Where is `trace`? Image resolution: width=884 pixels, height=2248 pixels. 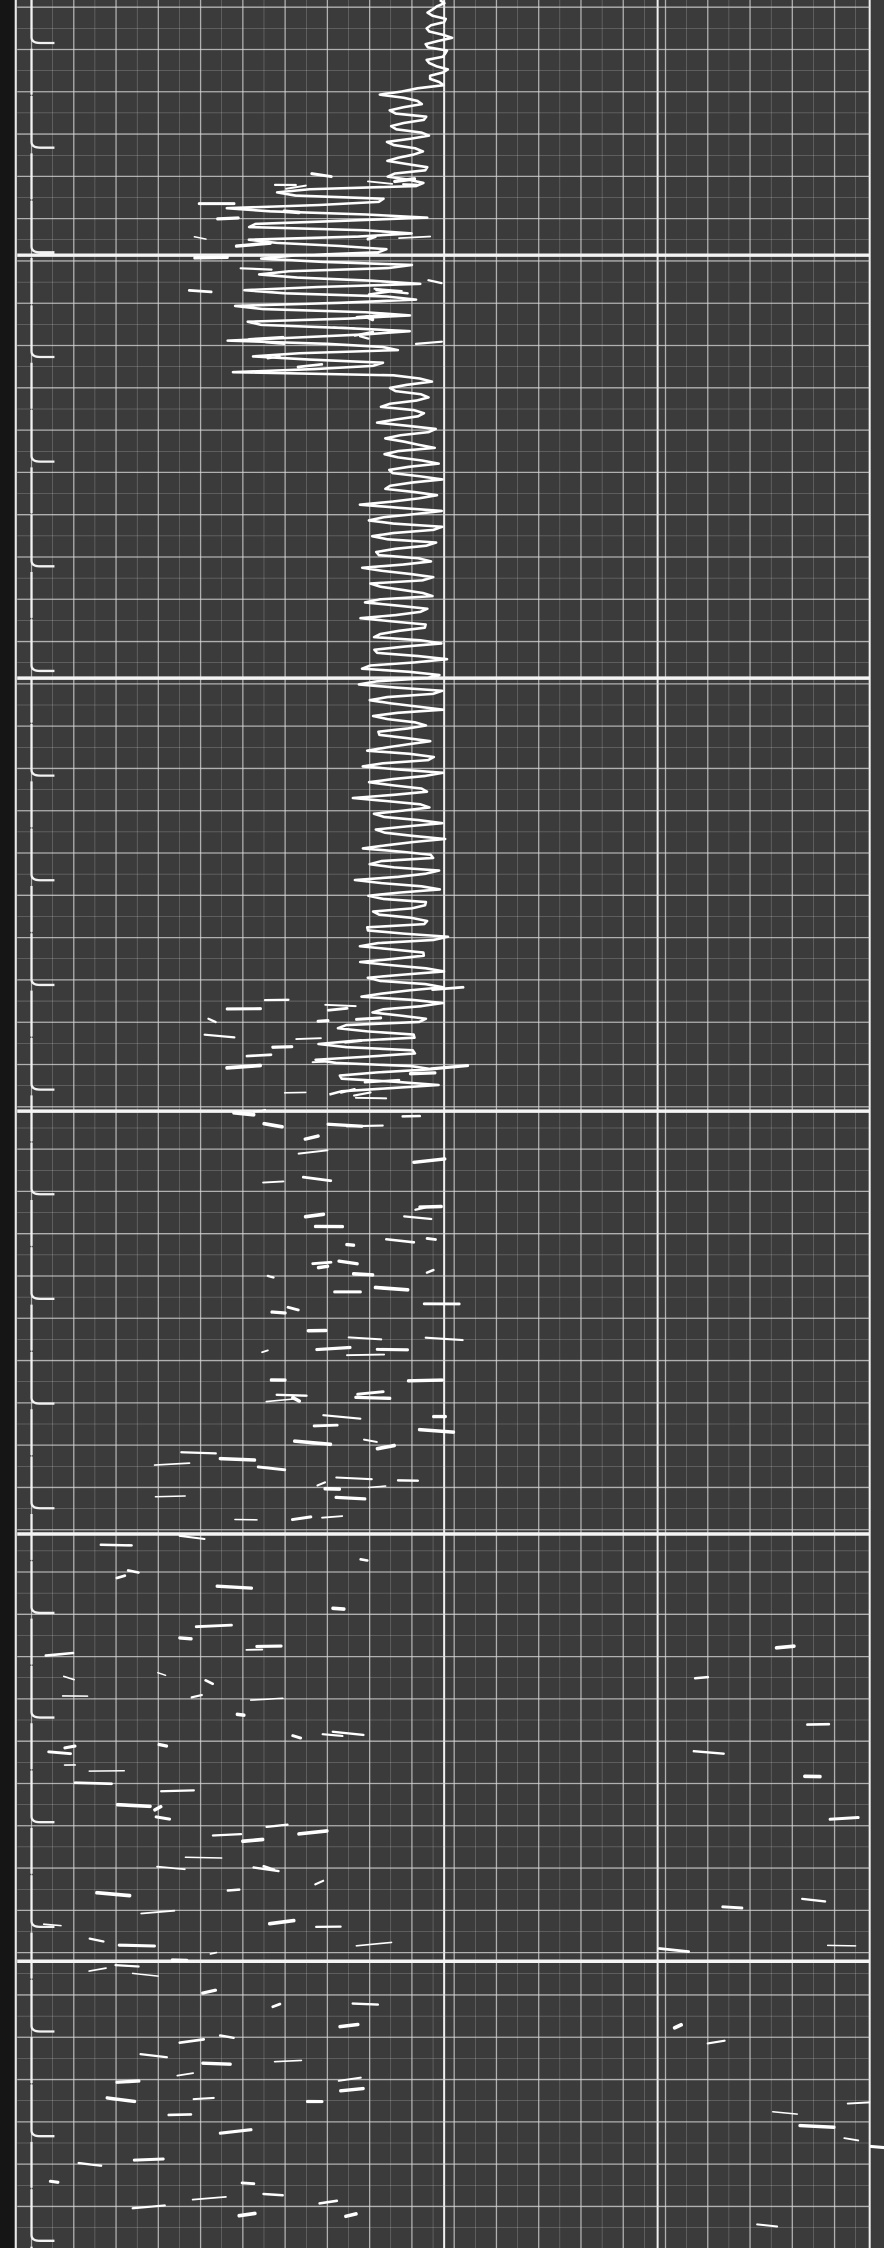
trace is located at coordinates (339, 548).